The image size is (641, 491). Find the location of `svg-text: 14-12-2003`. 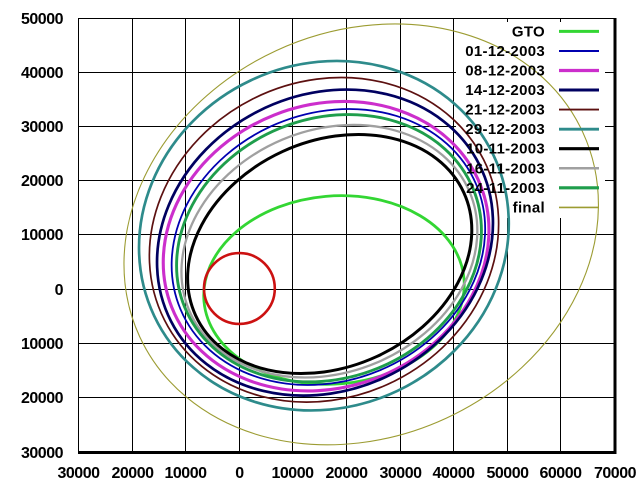

svg-text: 14-12-2003 is located at coordinates (505, 90).